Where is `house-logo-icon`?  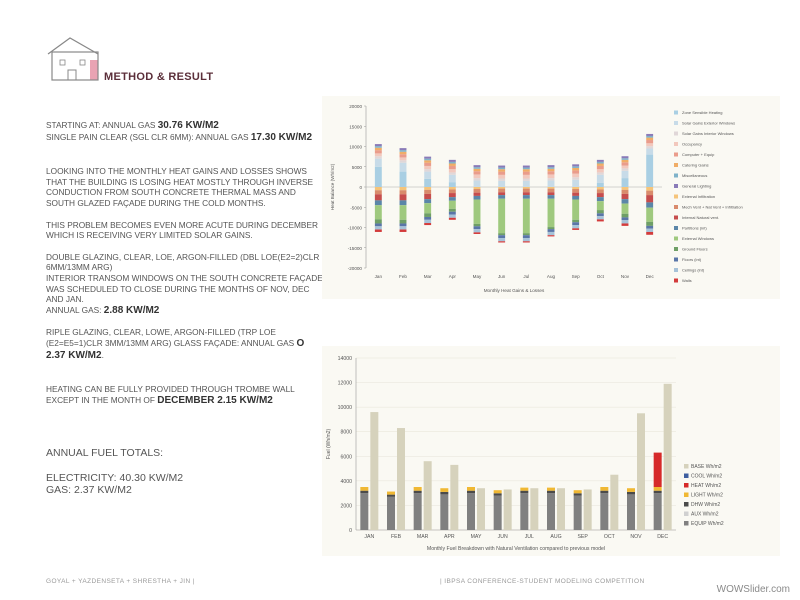 house-logo-icon is located at coordinates (73, 59).